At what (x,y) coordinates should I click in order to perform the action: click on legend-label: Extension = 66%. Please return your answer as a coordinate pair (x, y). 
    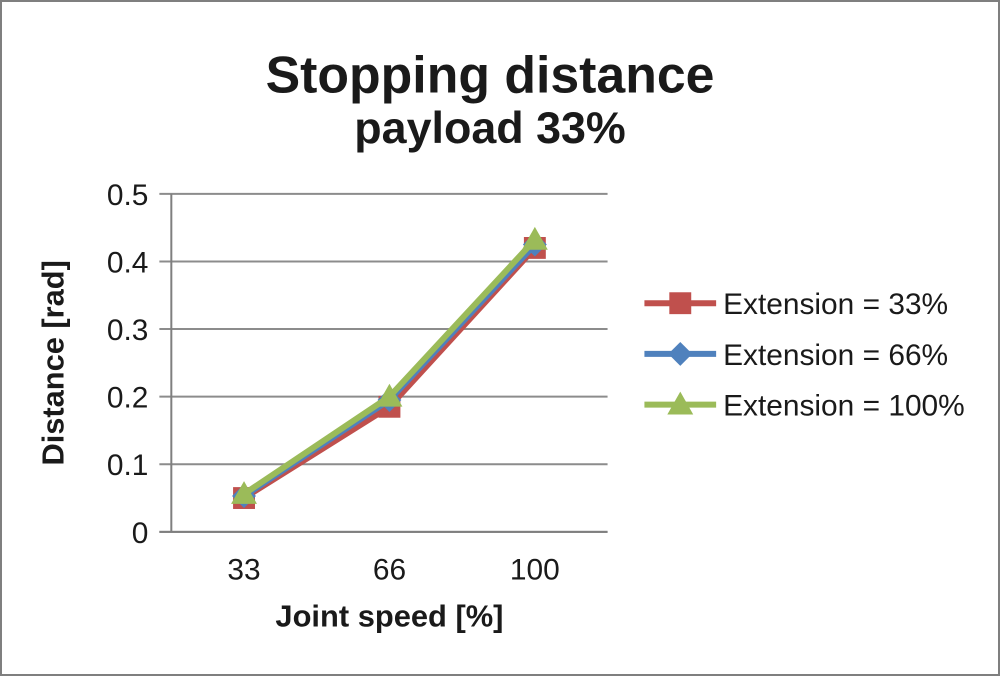
    Looking at the image, I should click on (835, 355).